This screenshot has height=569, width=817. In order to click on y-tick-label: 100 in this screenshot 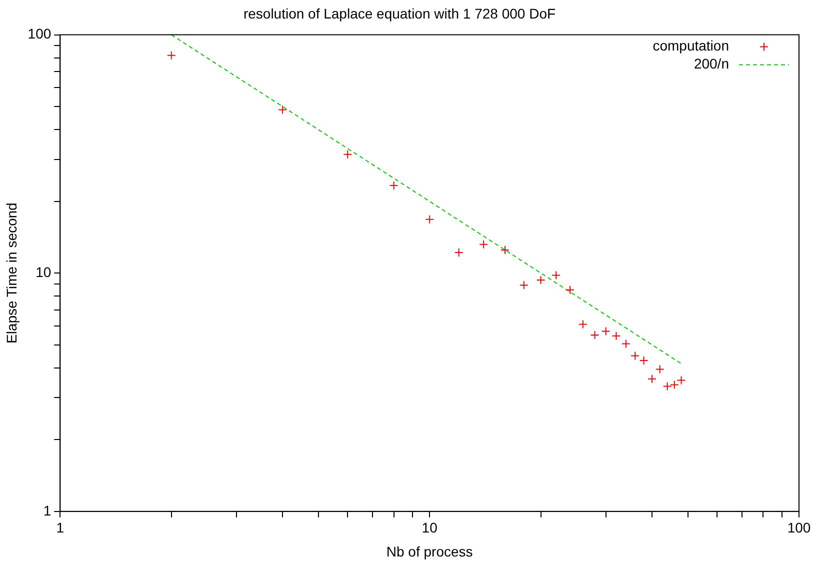, I will do `click(40, 34)`.